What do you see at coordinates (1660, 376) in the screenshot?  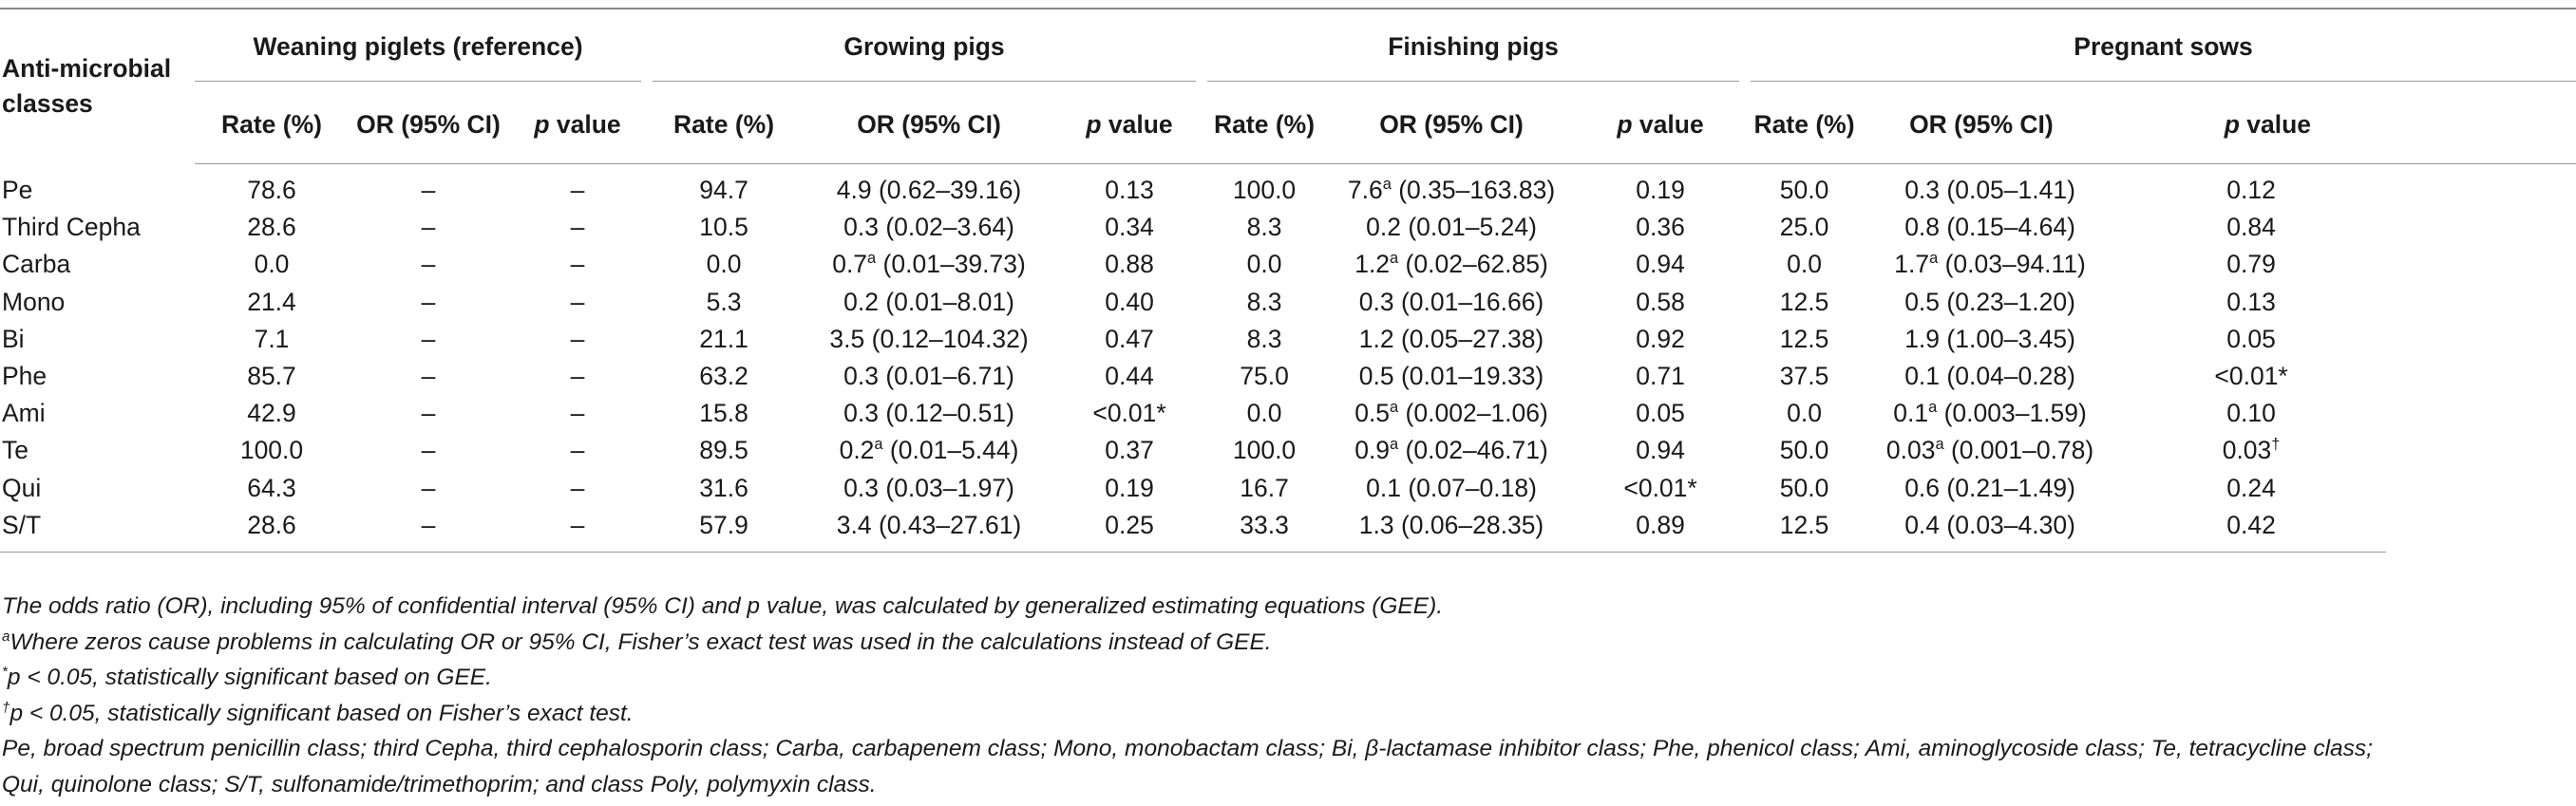 I see `cell-fp: 0.71` at bounding box center [1660, 376].